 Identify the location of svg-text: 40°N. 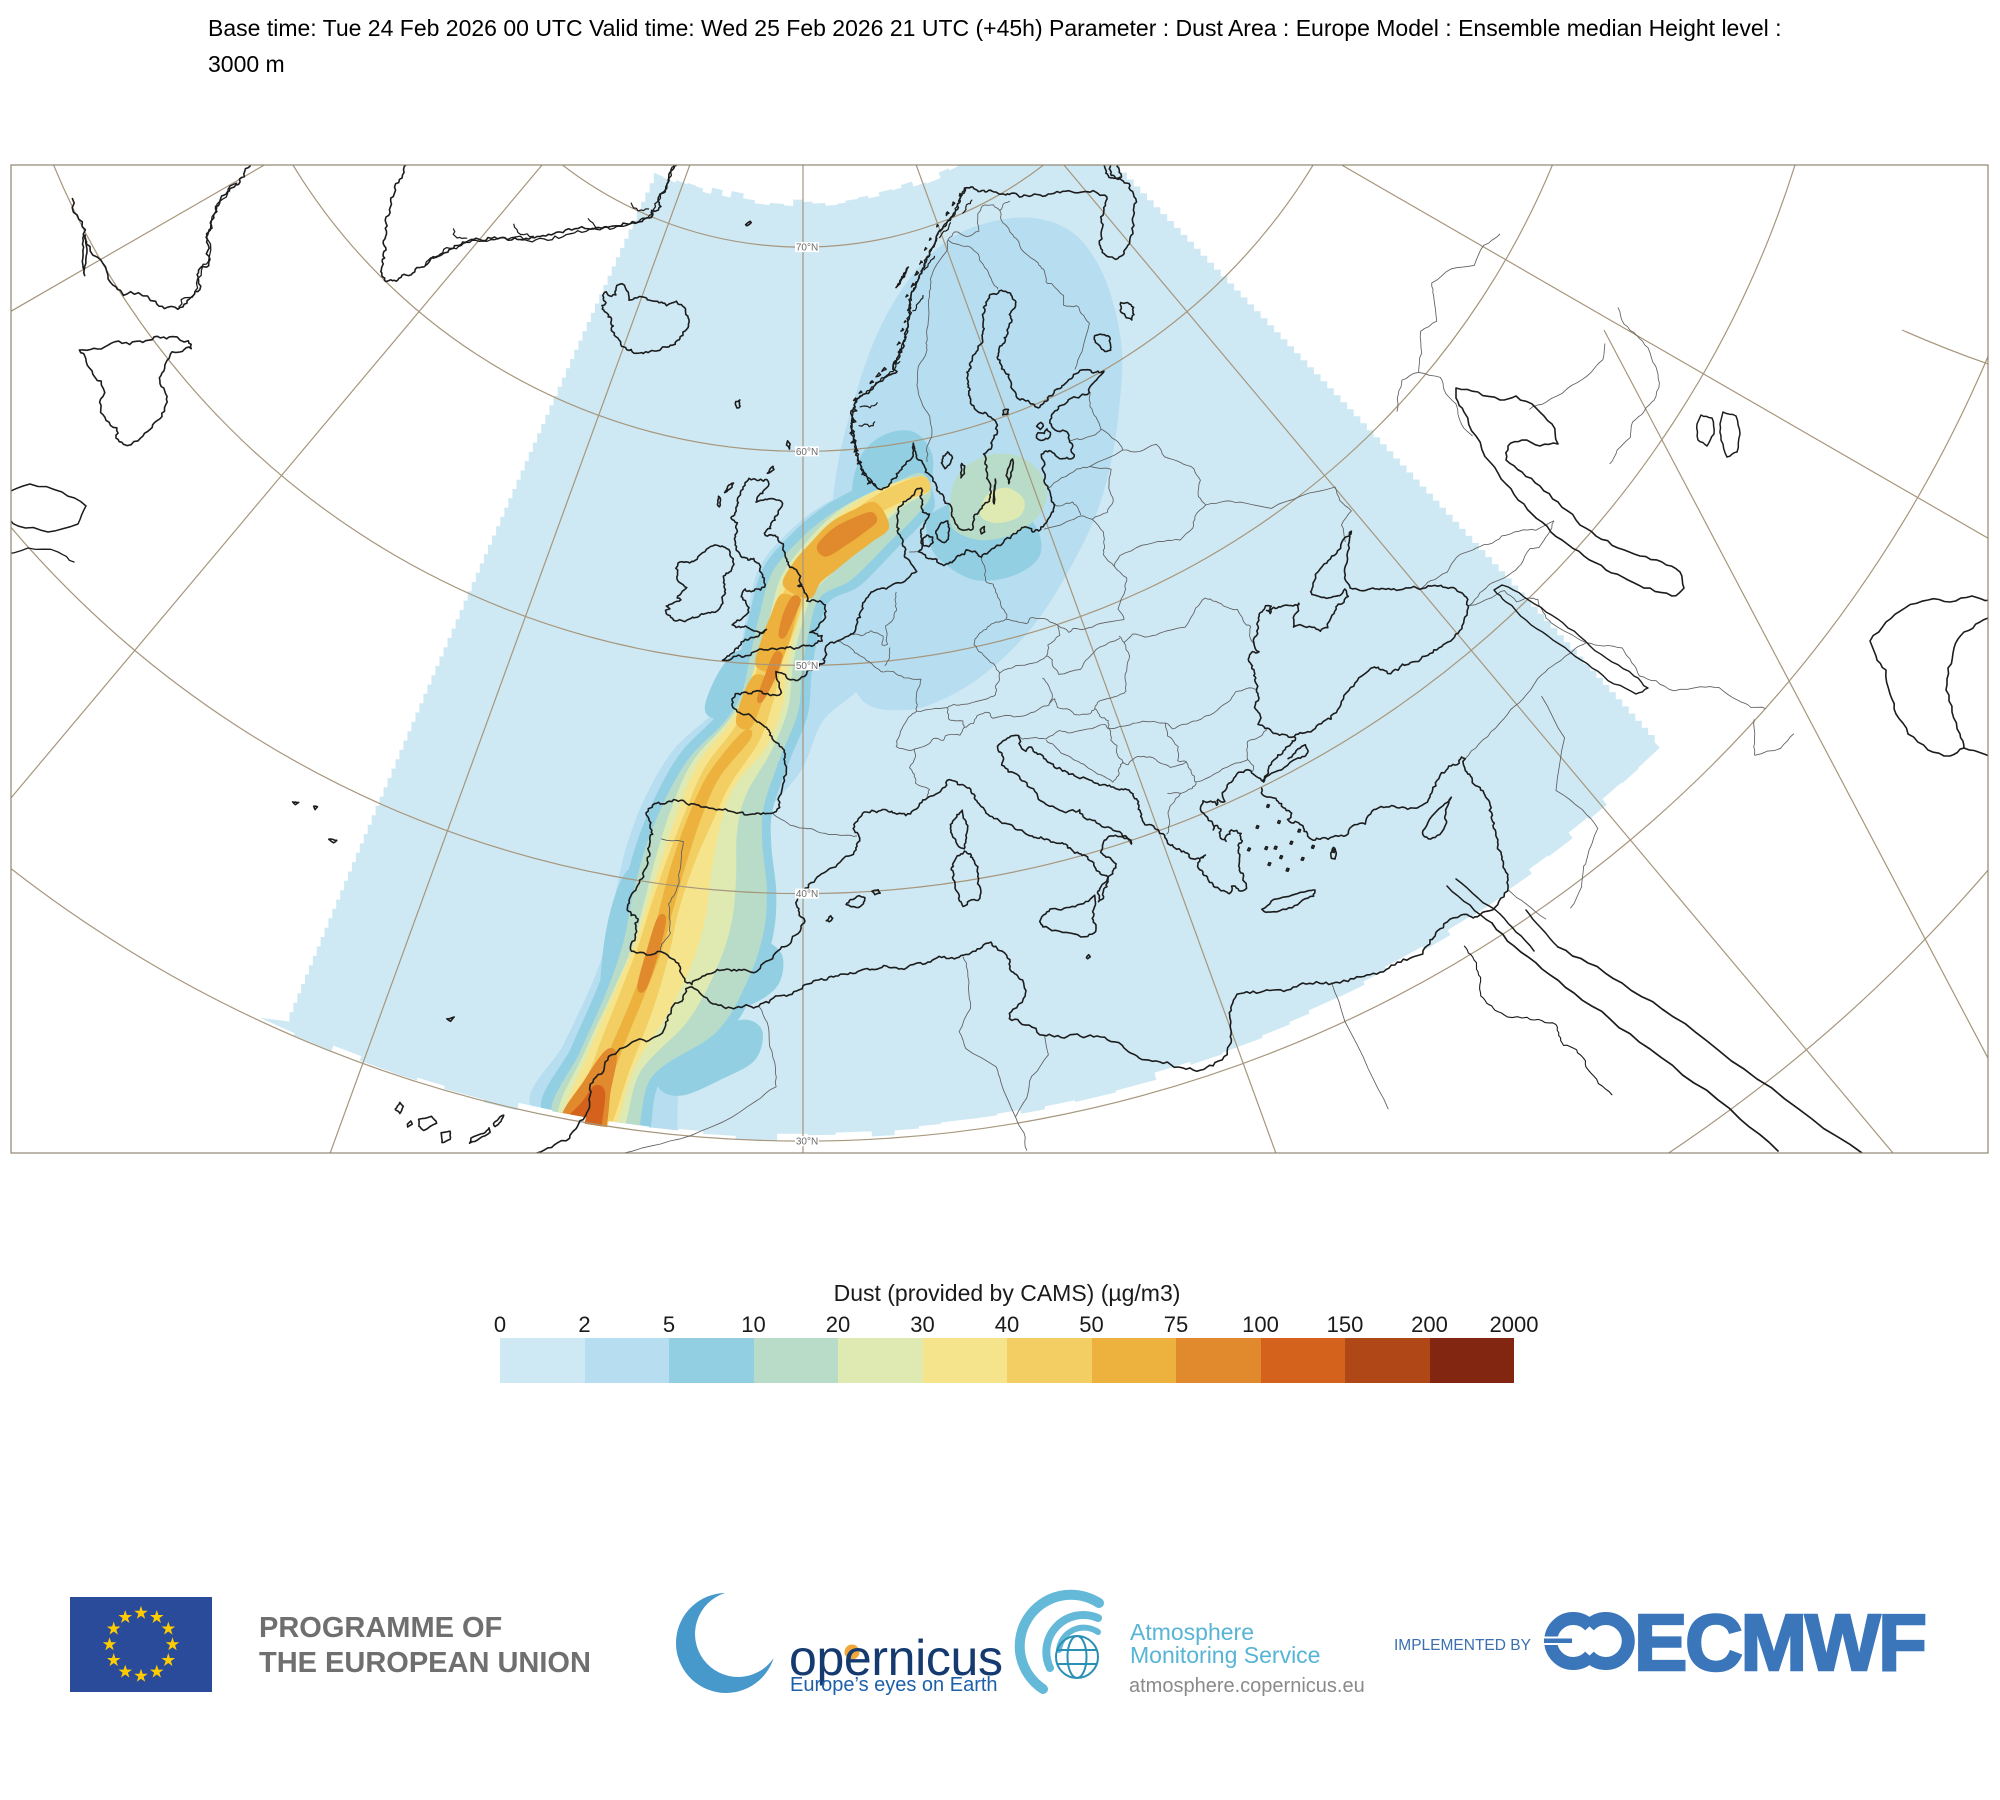
(807, 894).